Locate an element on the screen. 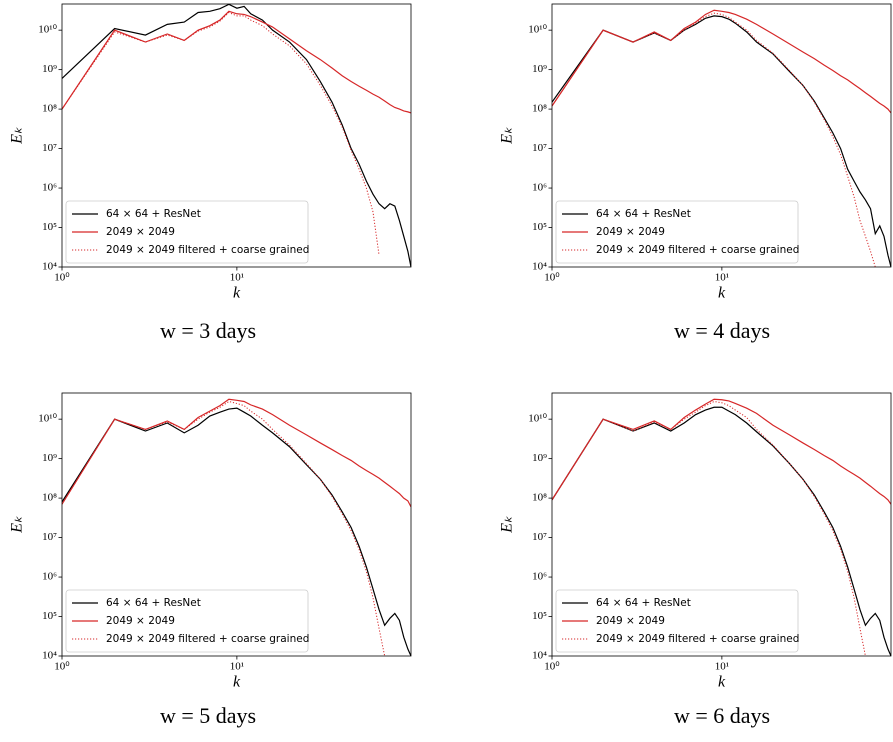  panel-caption: w = 3 days is located at coordinates (208, 330).